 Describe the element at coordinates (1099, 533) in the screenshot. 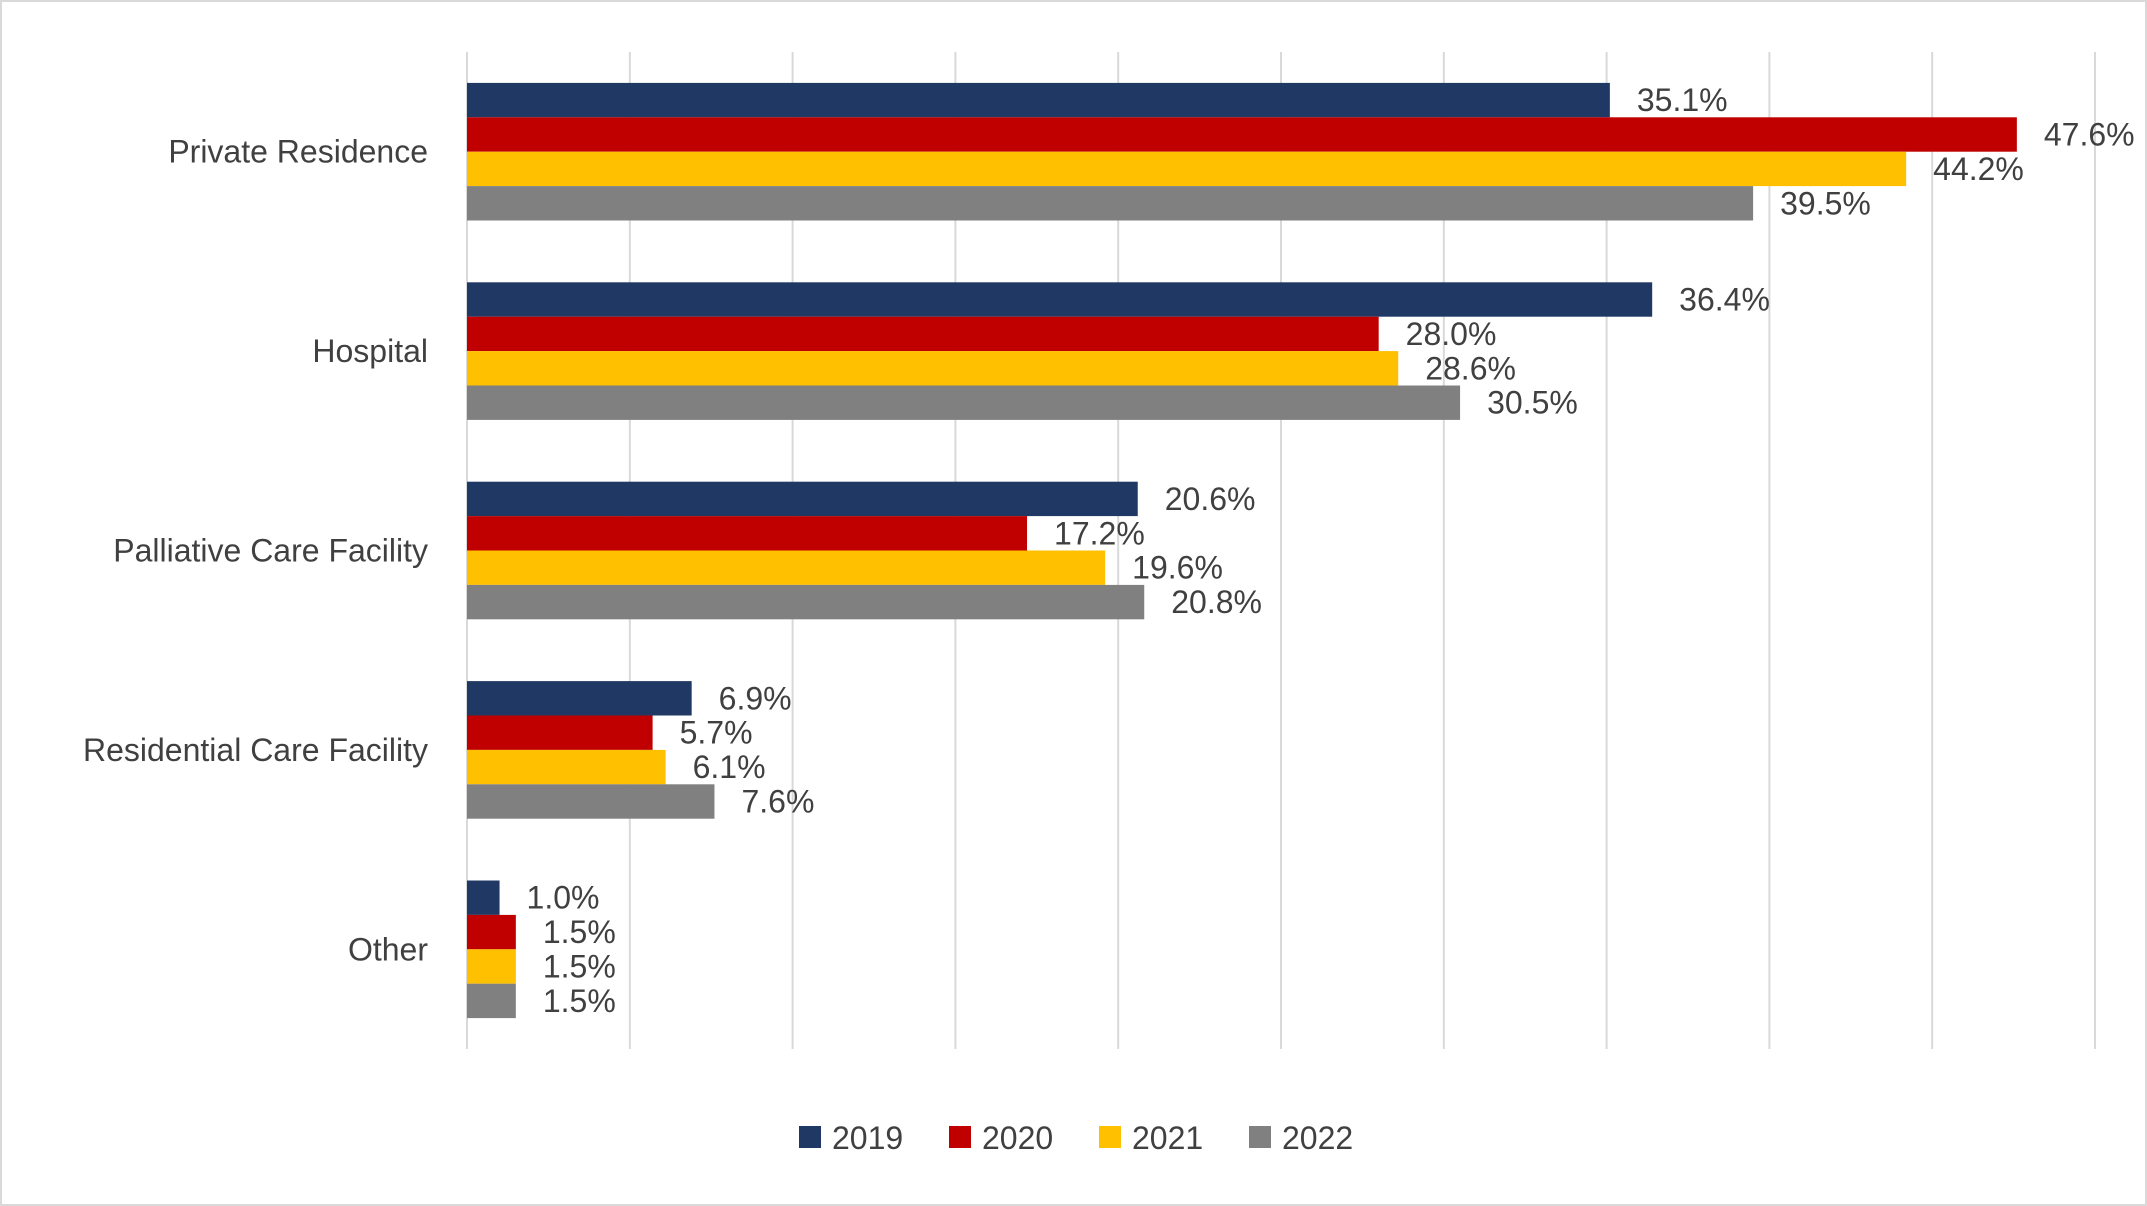

I see `data-label: 17.2%` at that location.